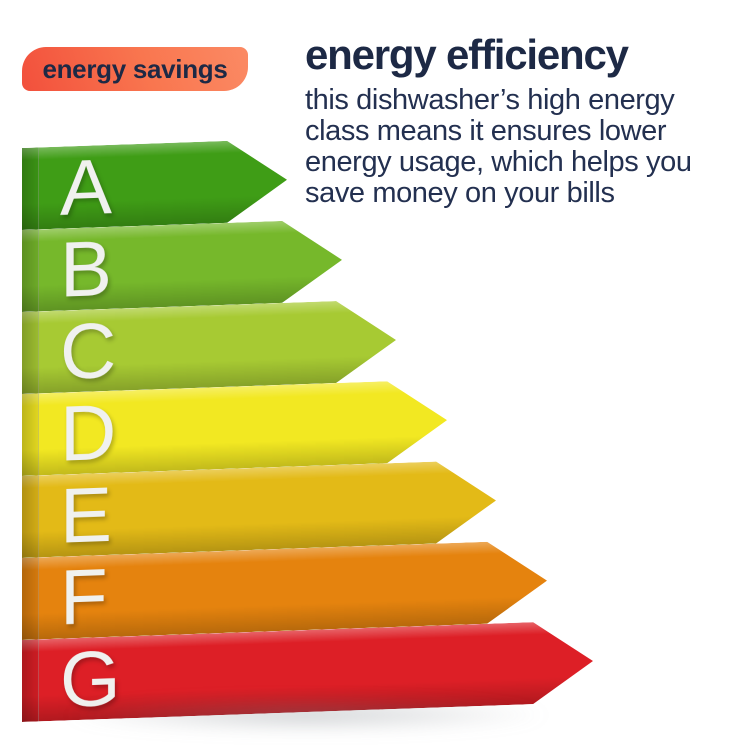  Describe the element at coordinates (460, 193) in the screenshot. I see `description-line-4: save money on your bills` at that location.